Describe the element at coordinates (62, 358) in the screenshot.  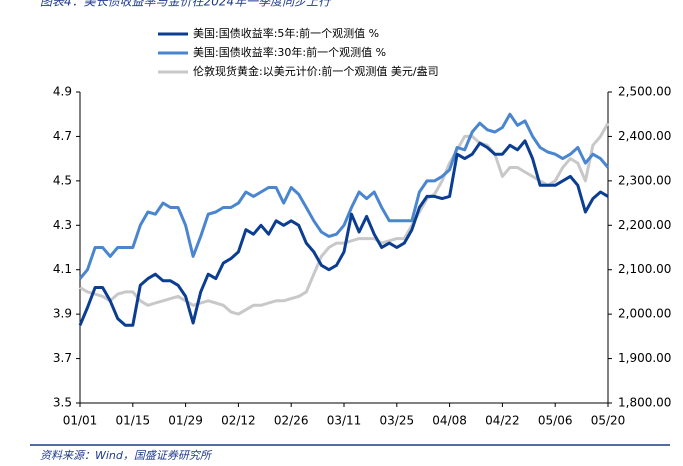
I see `y-tick-label: 3.7` at that location.